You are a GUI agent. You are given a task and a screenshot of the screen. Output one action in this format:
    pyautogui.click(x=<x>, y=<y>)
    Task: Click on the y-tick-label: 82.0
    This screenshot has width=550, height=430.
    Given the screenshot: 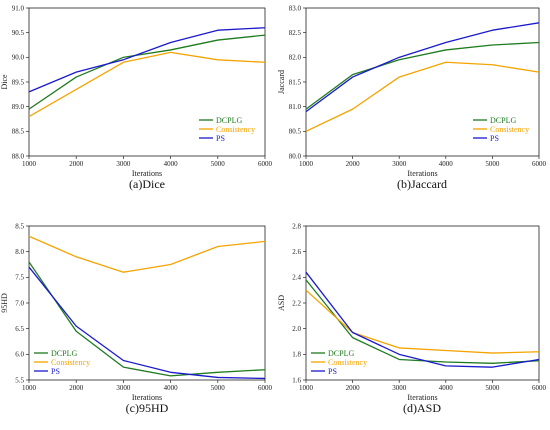 What is the action you would take?
    pyautogui.click(x=295, y=58)
    